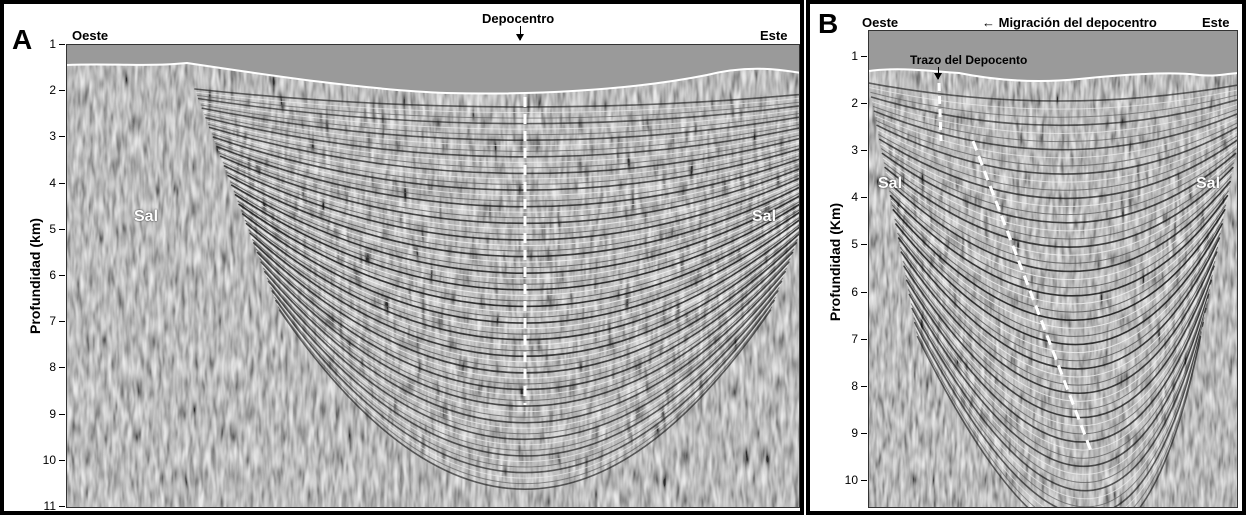 The image size is (1246, 515). Describe the element at coordinates (828, 23) in the screenshot. I see `panel-b-letter: B` at that location.